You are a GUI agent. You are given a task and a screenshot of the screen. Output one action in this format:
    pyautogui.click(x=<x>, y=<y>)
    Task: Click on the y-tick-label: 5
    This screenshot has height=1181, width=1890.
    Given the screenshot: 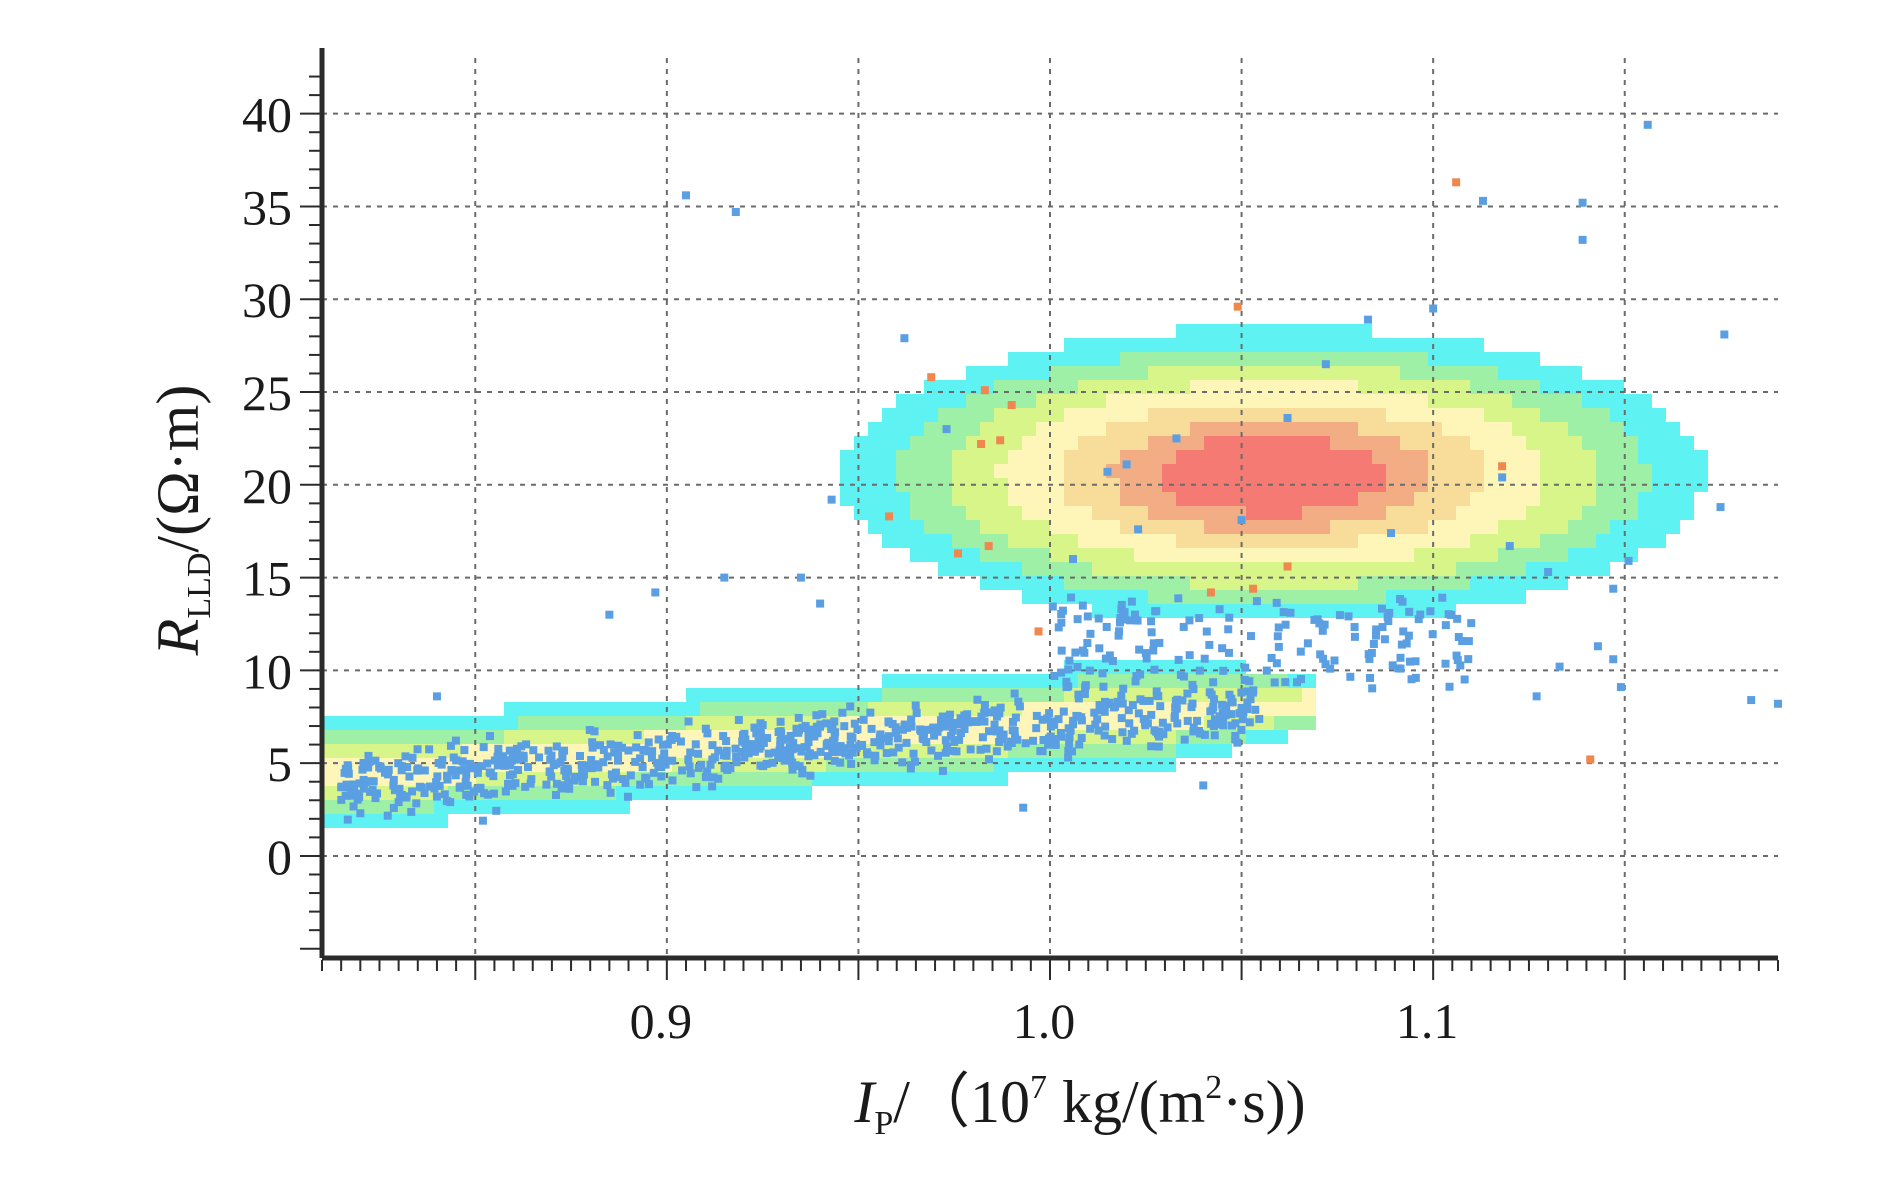 What is the action you would take?
    pyautogui.click(x=279, y=764)
    